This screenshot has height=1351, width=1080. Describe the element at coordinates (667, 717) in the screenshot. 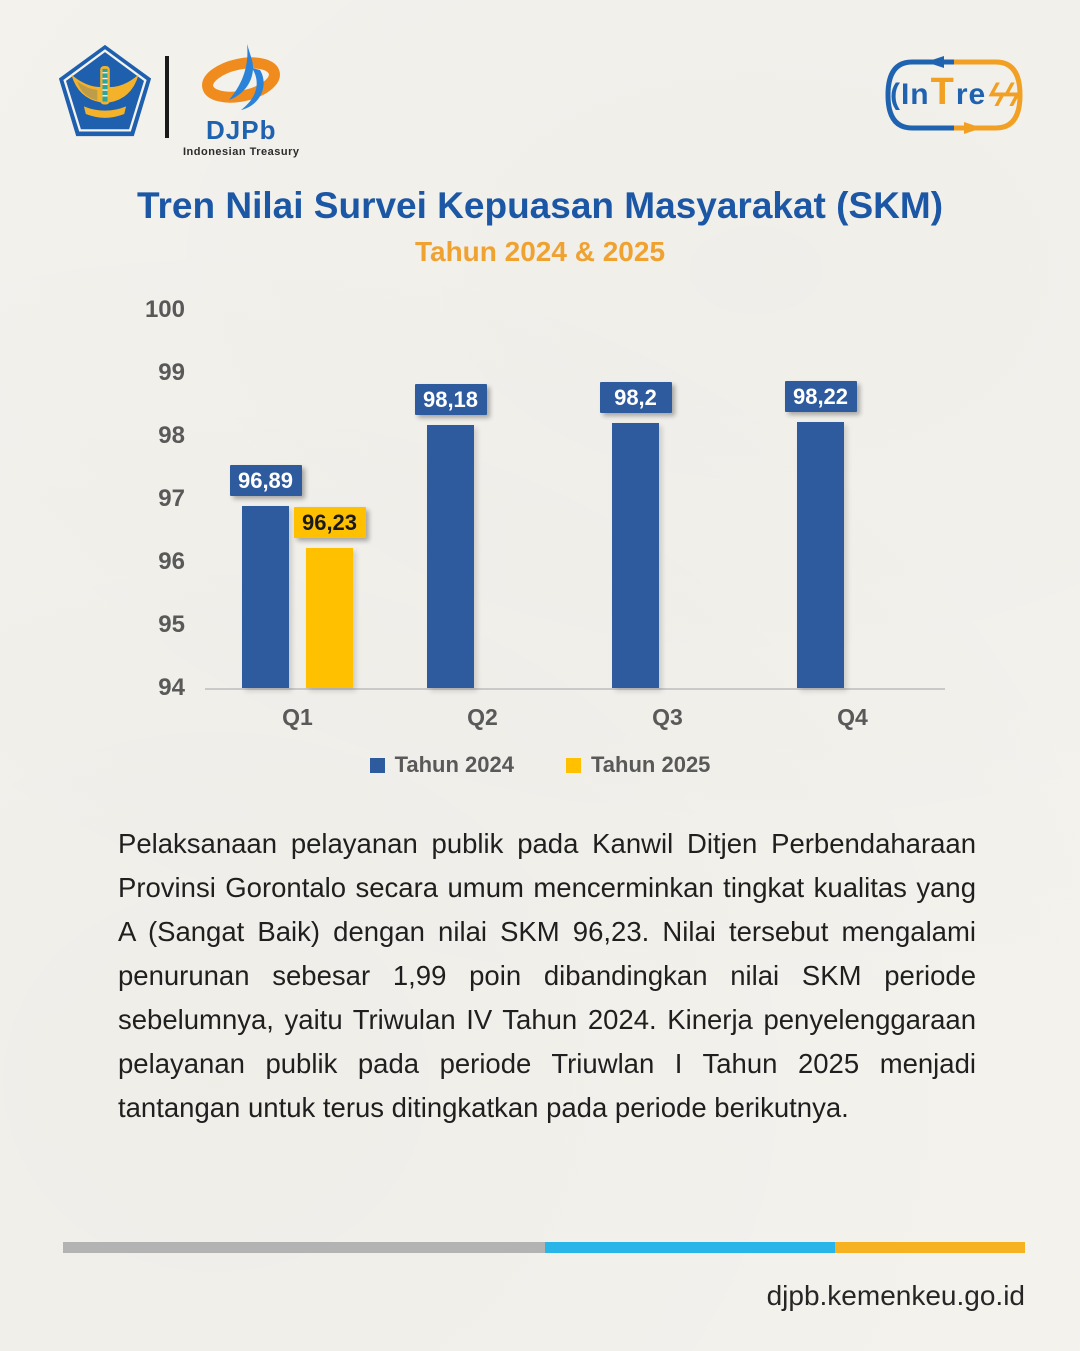

I see `x-axis-label: Q3` at that location.